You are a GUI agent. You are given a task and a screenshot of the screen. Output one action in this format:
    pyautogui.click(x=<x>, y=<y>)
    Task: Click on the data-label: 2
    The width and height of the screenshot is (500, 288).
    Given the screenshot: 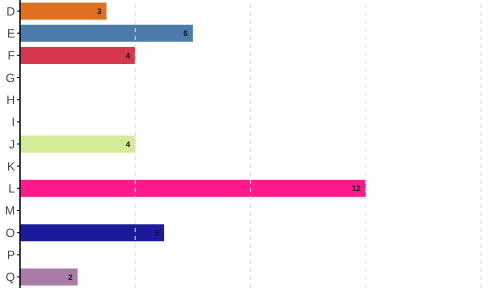 What is the action you would take?
    pyautogui.click(x=71, y=277)
    